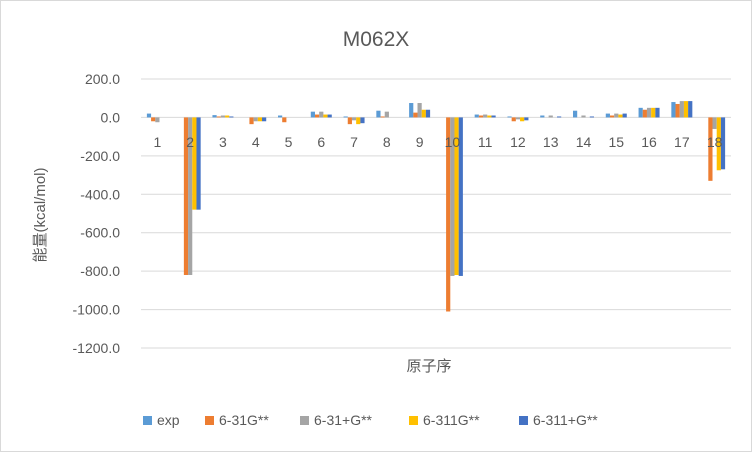 This screenshot has width=752, height=452. I want to click on legend-label: 6-311+G**, so click(565, 420).